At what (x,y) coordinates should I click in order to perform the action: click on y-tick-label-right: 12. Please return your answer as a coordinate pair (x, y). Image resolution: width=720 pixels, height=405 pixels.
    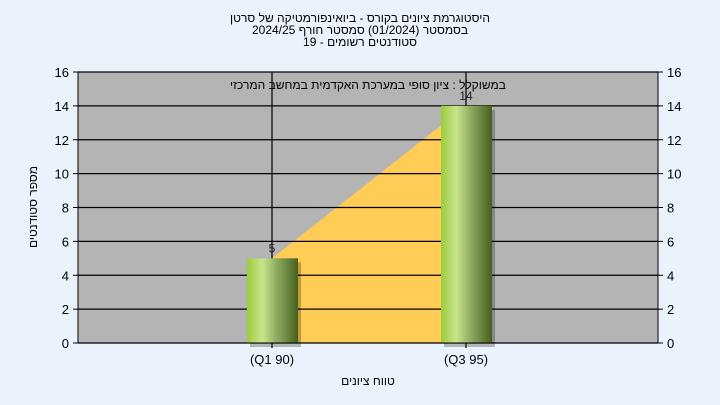
    Looking at the image, I should click on (674, 140).